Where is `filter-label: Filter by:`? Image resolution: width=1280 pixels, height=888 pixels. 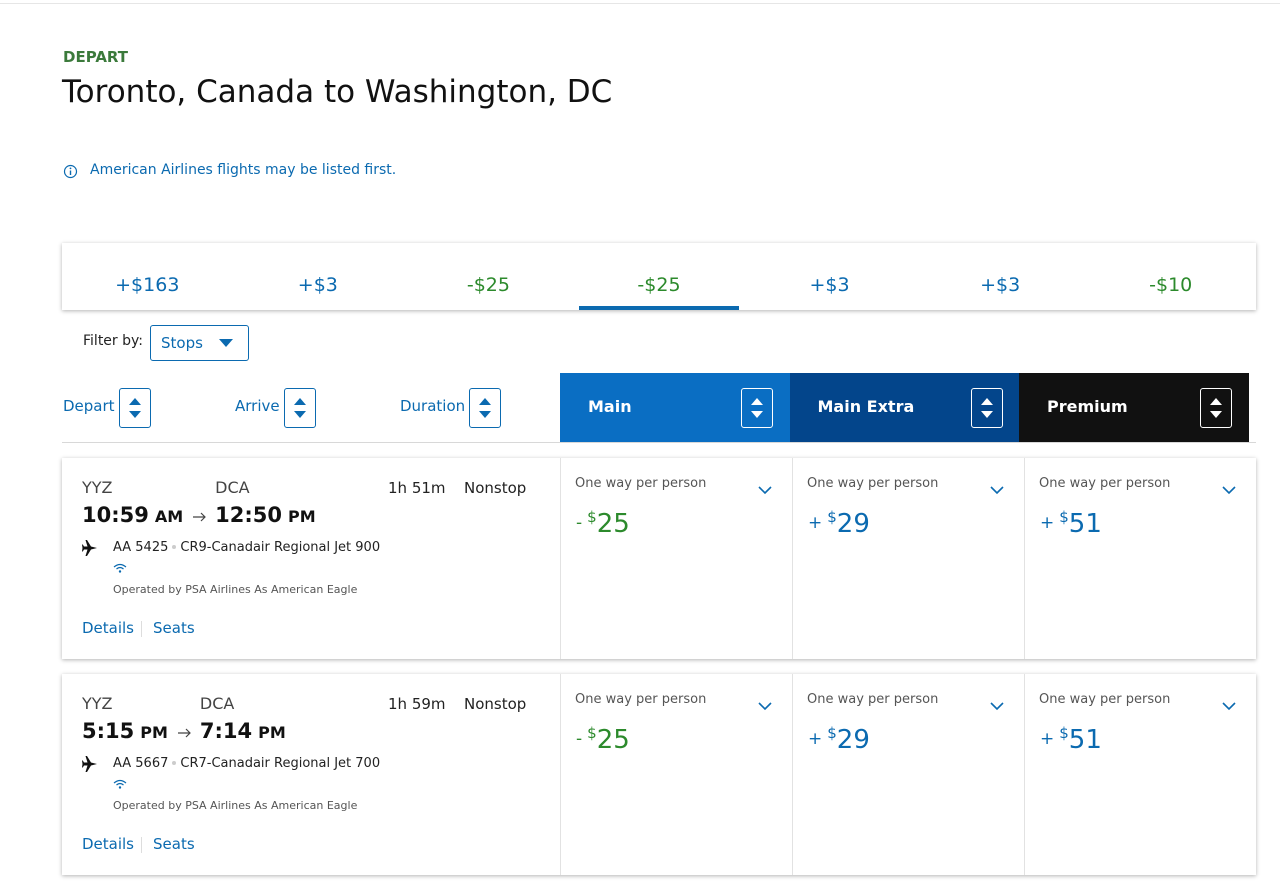 filter-label: Filter by: is located at coordinates (113, 341).